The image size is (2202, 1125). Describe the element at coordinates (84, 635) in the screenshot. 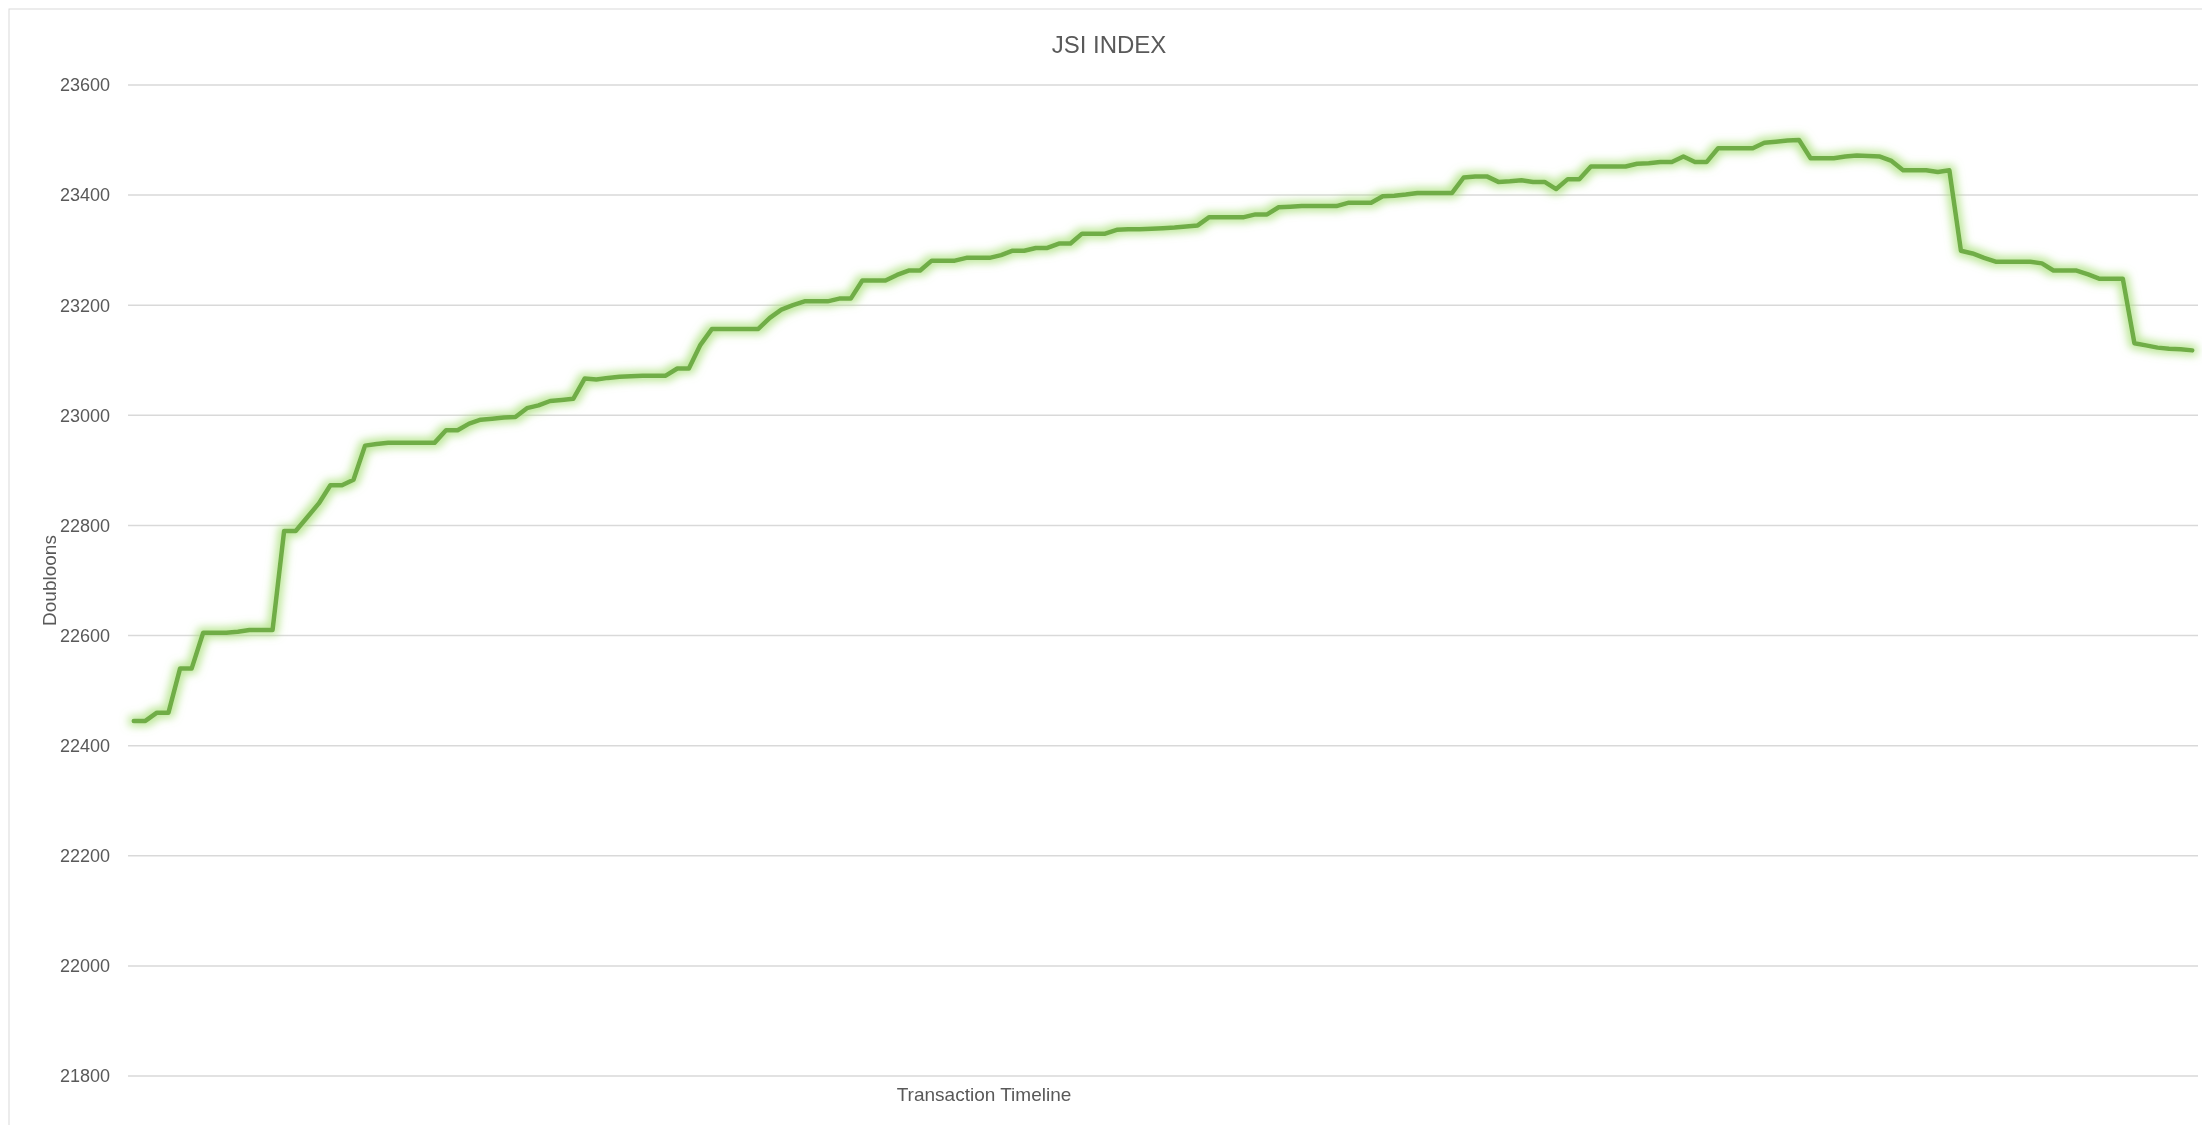

I see `y-tick-label: 22600` at that location.